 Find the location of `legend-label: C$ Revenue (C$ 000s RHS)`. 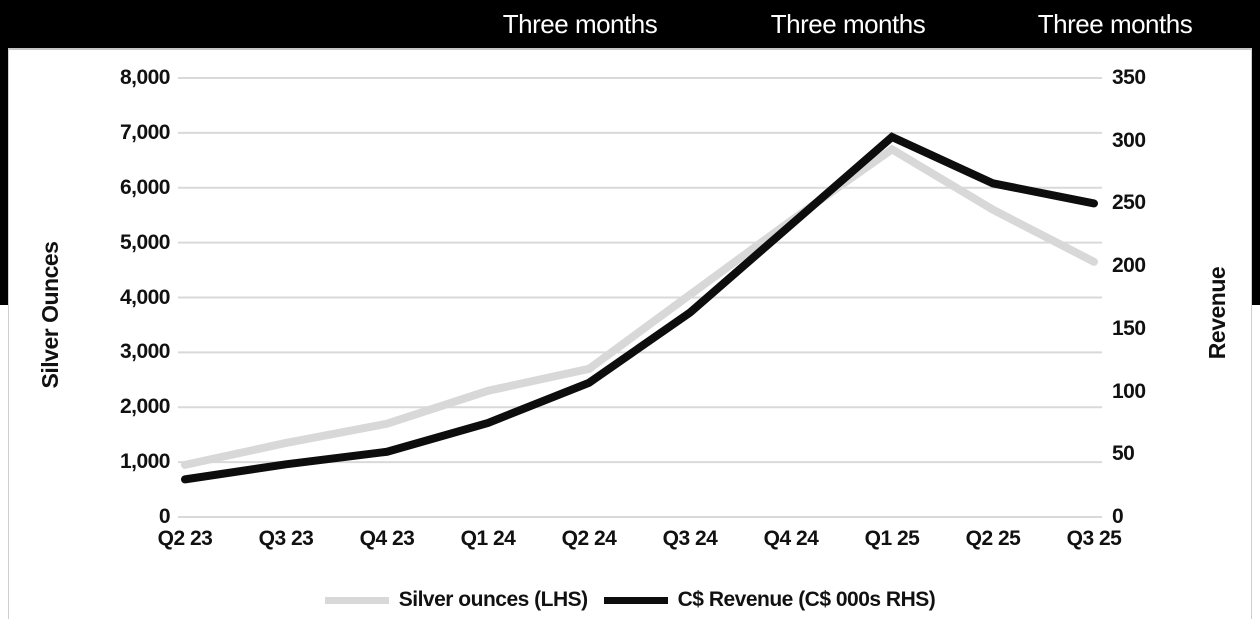

legend-label: C$ Revenue (C$ 000s RHS) is located at coordinates (806, 599).